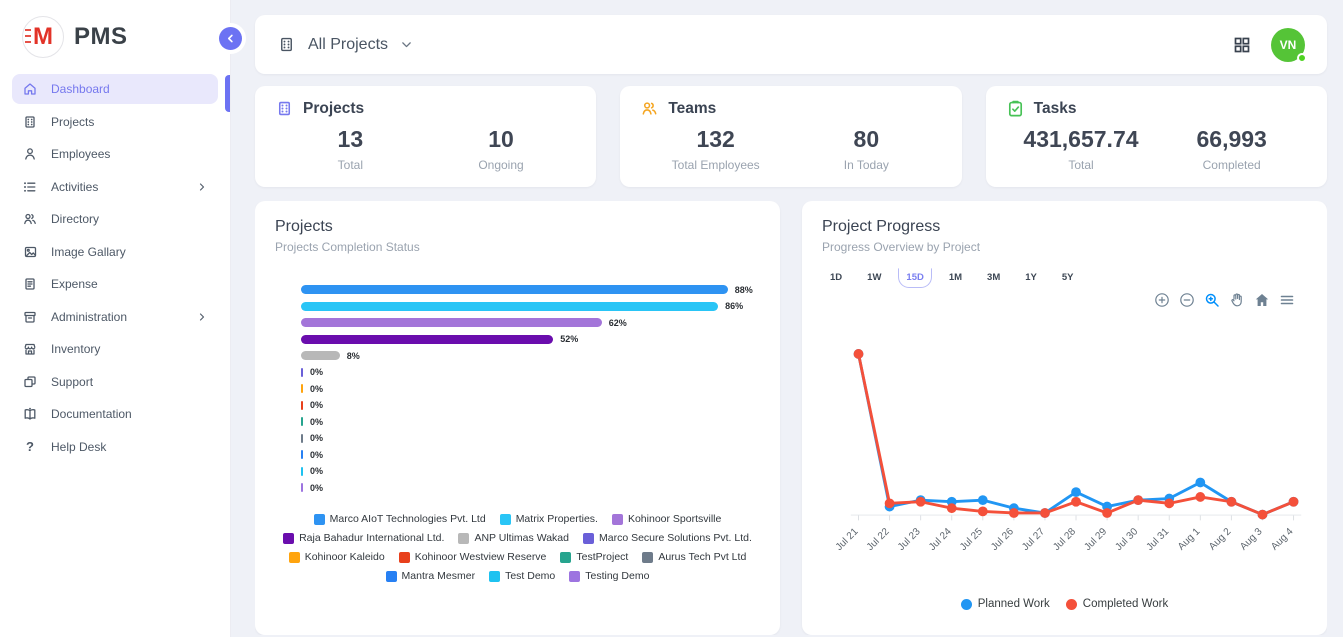  What do you see at coordinates (115, 284) in the screenshot?
I see `sidebar-item-expense: Expense` at bounding box center [115, 284].